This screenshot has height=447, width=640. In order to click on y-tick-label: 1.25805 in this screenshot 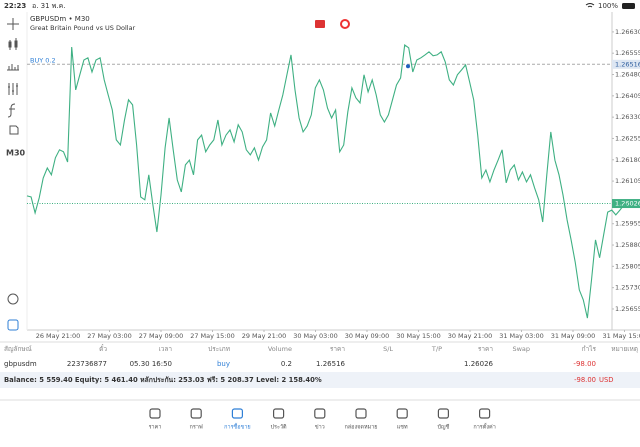, I will do `click(627, 266)`.